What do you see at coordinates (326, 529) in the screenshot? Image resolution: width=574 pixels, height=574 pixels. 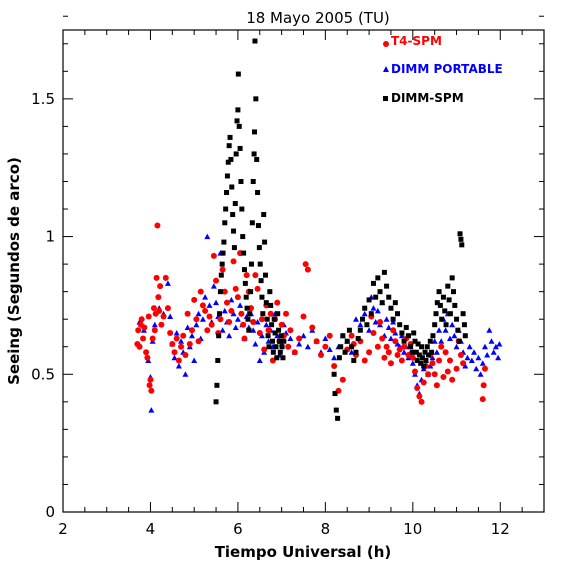 I see `x-tick-label: 8` at bounding box center [326, 529].